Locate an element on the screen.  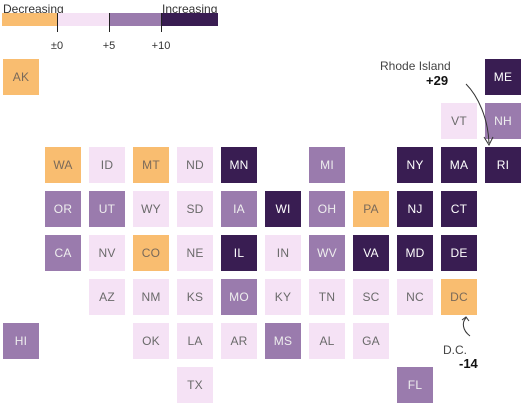
state-tile-dc: DC is located at coordinates (459, 297).